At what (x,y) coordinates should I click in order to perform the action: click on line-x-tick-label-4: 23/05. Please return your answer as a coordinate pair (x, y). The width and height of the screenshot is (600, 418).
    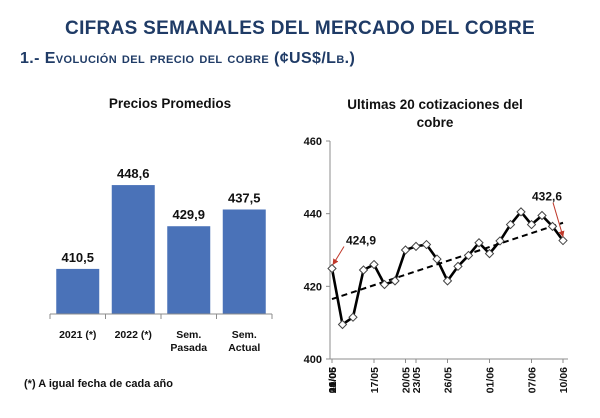
    Looking at the image, I should click on (417, 380).